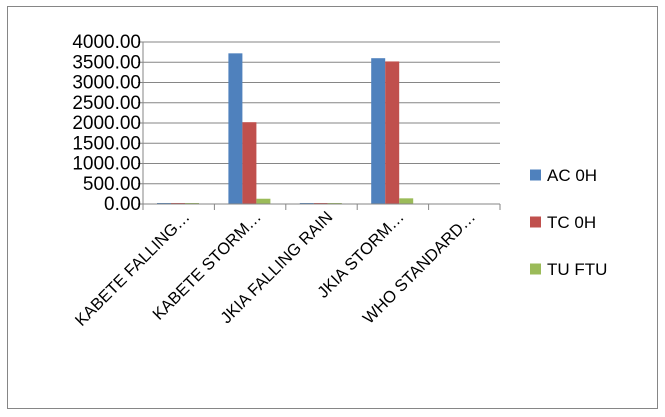 Image resolution: width=665 pixels, height=417 pixels. Describe the element at coordinates (572, 175) in the screenshot. I see `legend-label: AC 0H` at that location.